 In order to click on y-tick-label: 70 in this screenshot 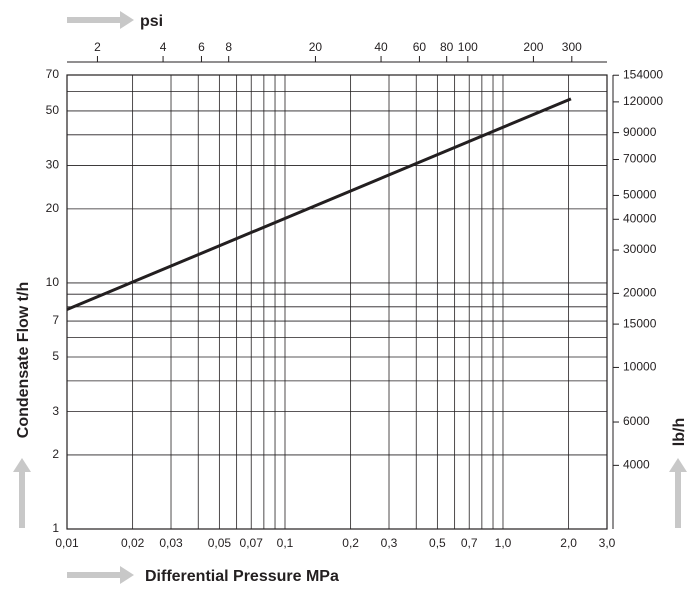, I will do `click(53, 74)`.